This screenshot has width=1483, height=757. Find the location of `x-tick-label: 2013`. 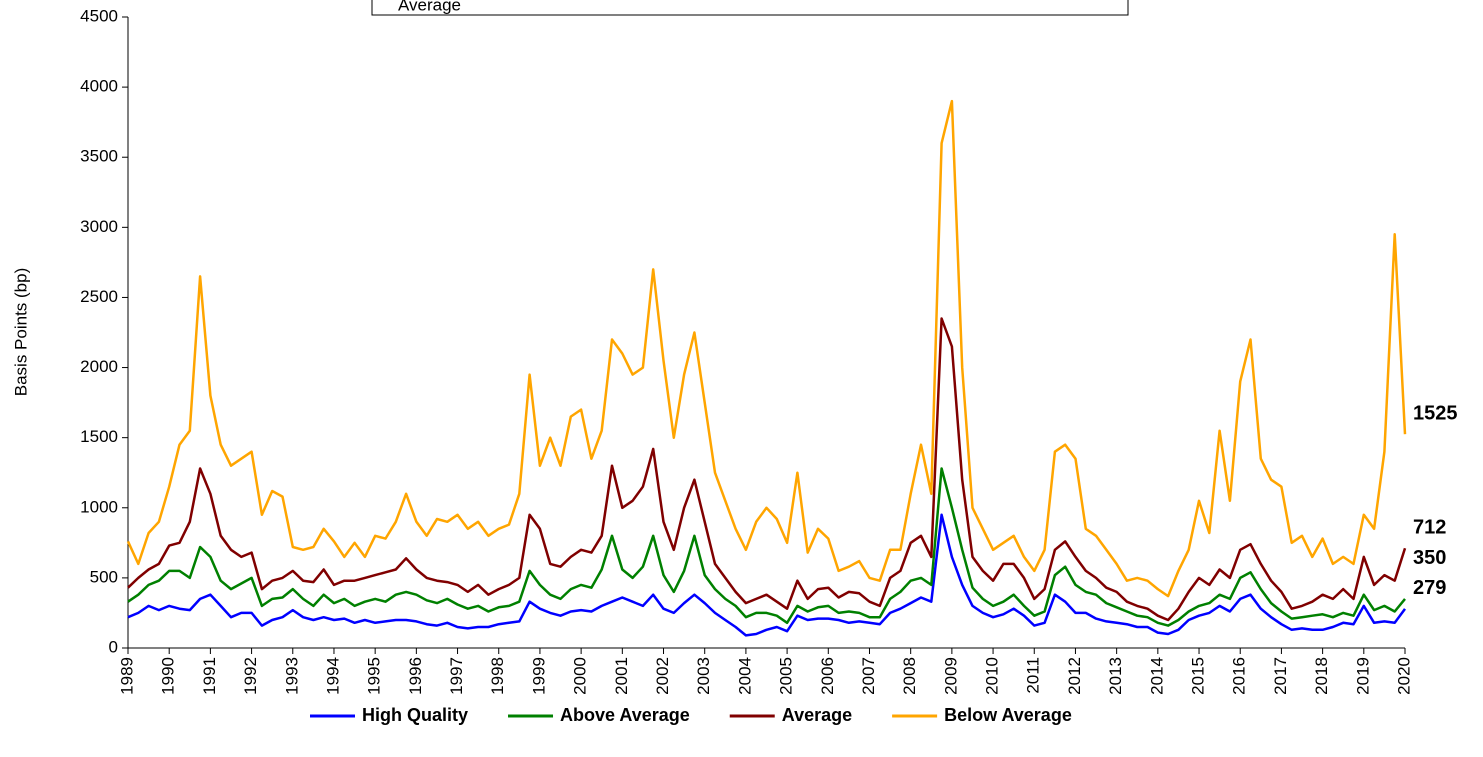

x-tick-label: 2013 is located at coordinates (1115, 676).